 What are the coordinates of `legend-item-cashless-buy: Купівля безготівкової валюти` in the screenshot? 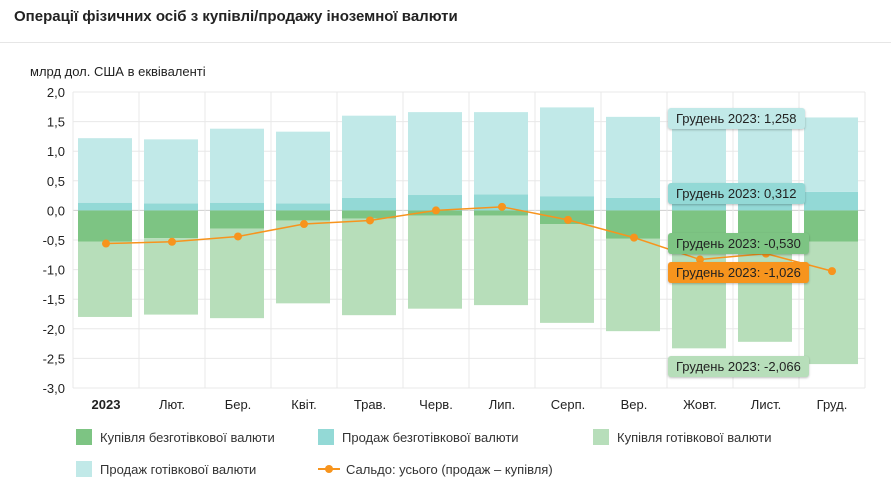 It's located at (175, 437).